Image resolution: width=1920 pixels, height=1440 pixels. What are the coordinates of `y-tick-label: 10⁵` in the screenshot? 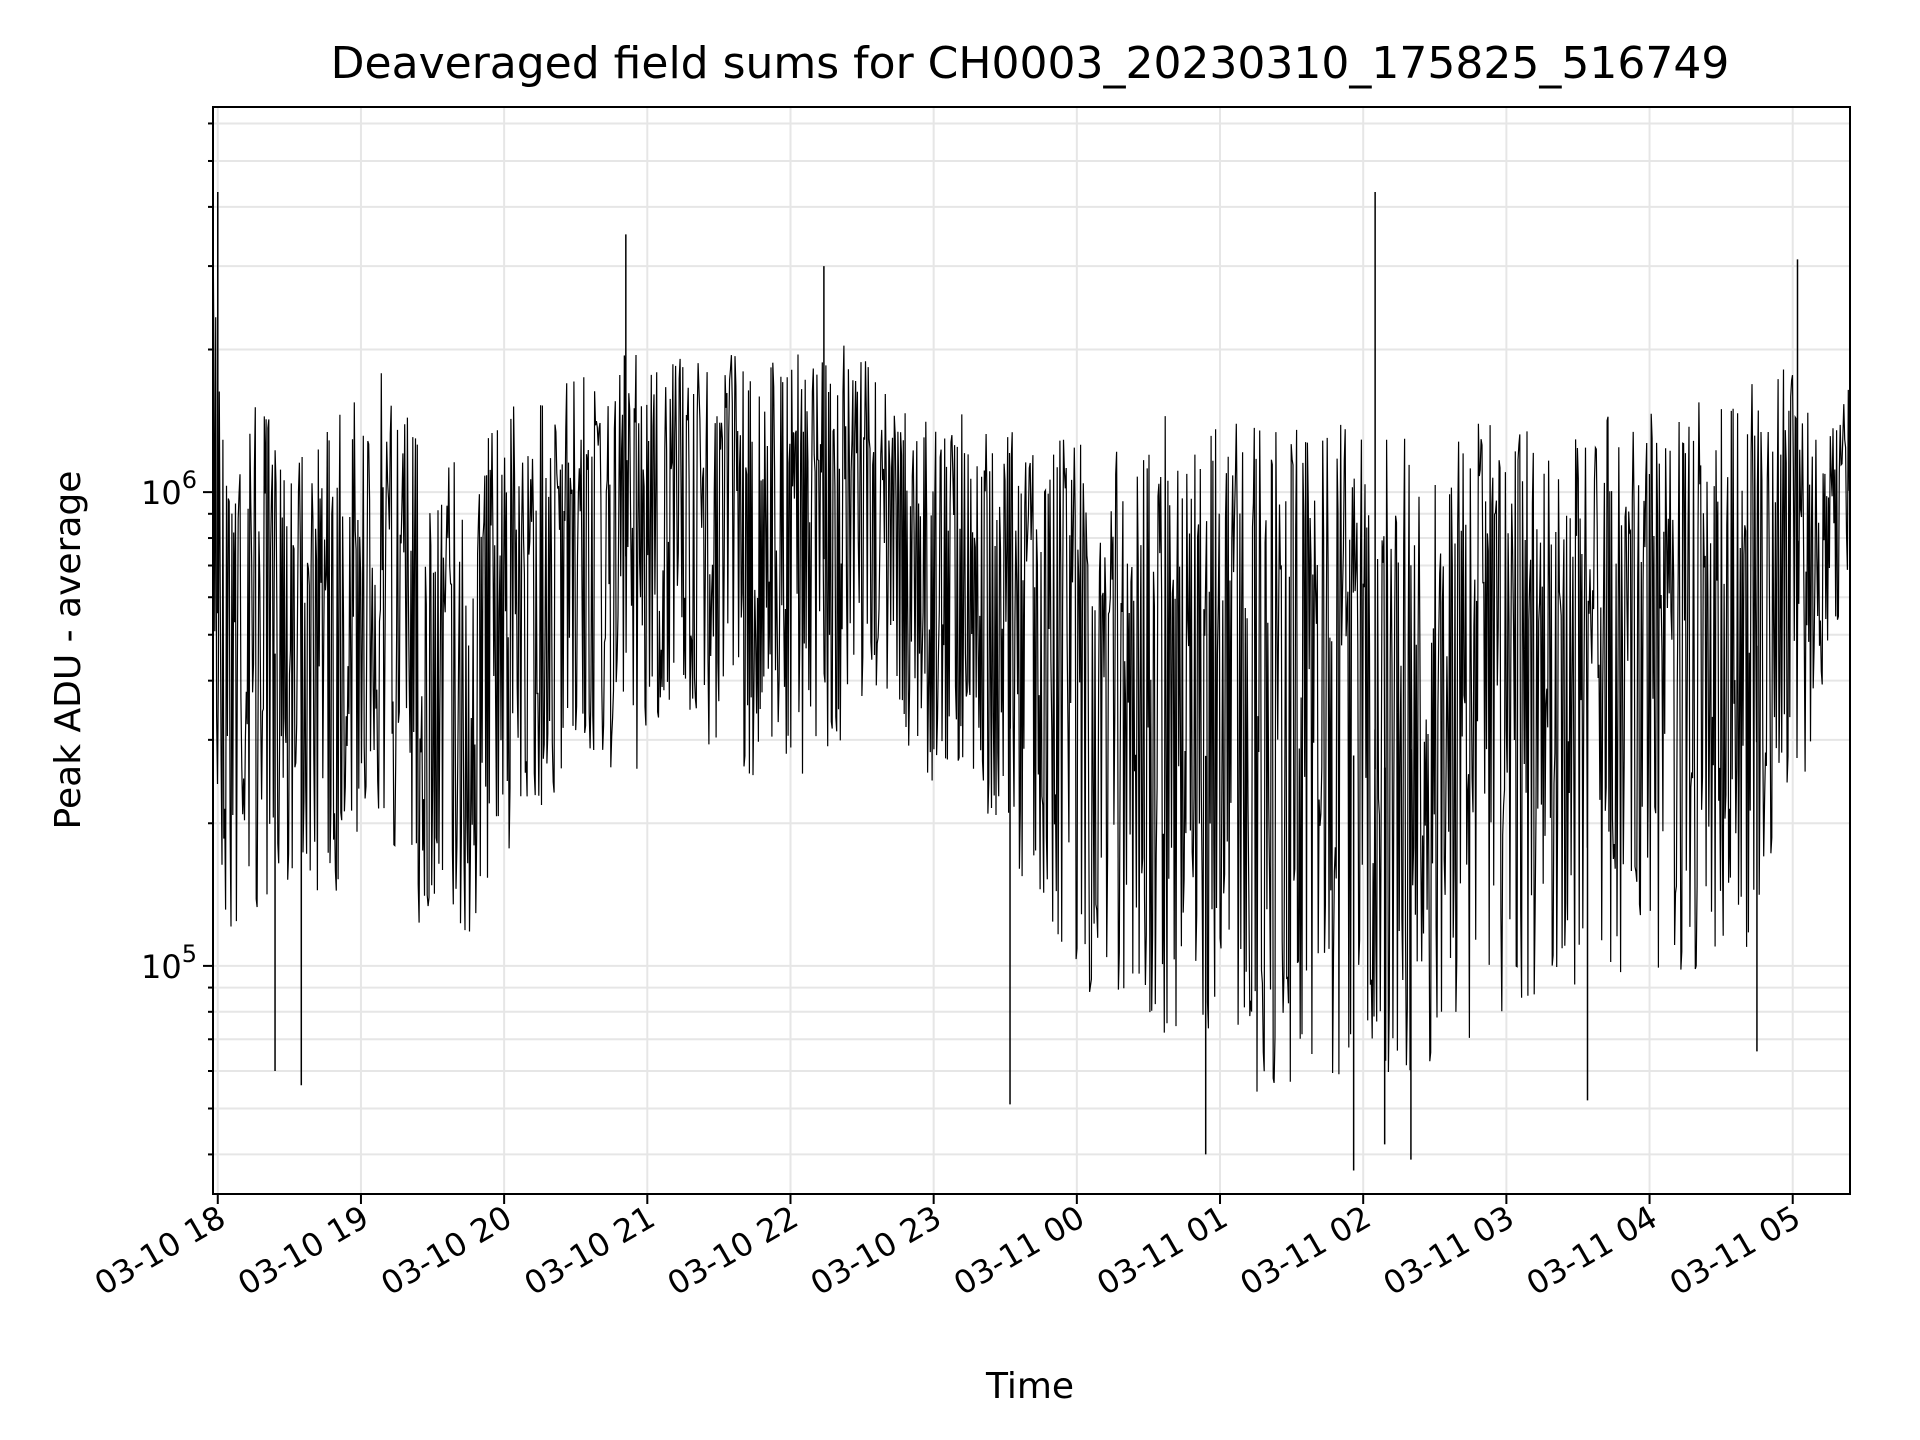 It's located at (169, 963).